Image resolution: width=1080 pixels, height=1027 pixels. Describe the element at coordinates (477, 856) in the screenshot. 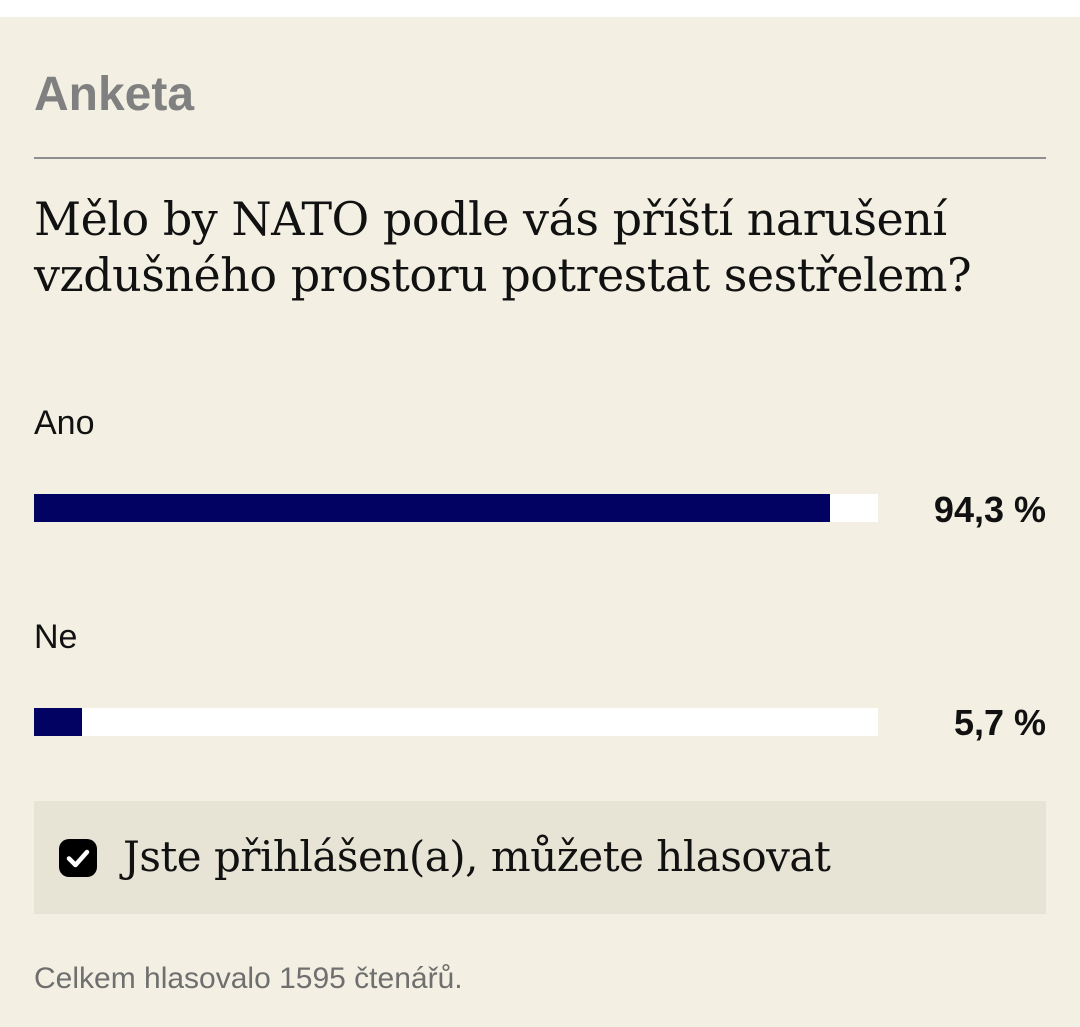

I see `login-notice-text: Jste přihlášen(a), můžete hlasovat` at that location.